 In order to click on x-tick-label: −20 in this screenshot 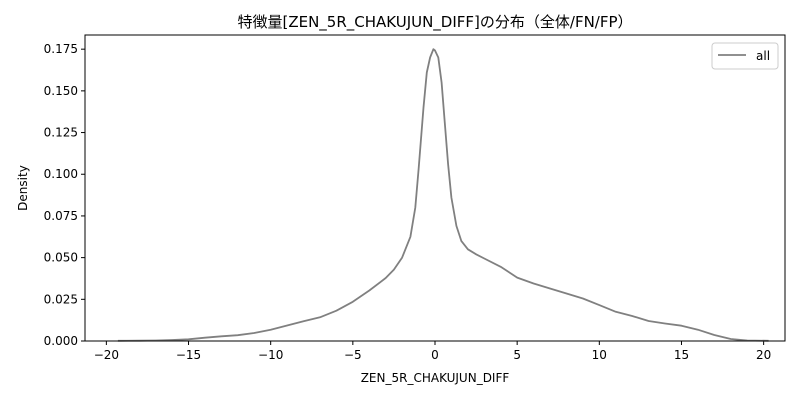, I will do `click(106, 355)`.